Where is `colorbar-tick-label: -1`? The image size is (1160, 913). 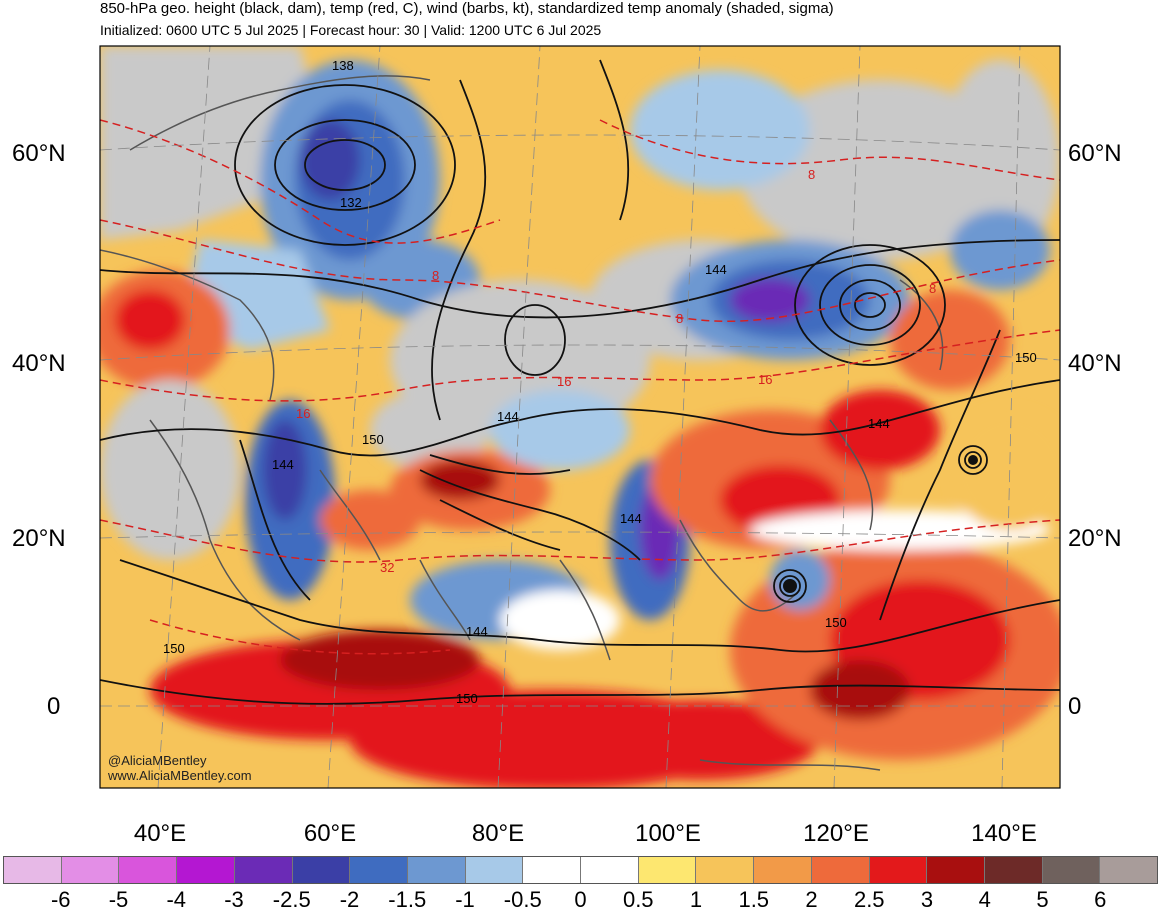
colorbar-tick-label: -1 is located at coordinates (465, 899).